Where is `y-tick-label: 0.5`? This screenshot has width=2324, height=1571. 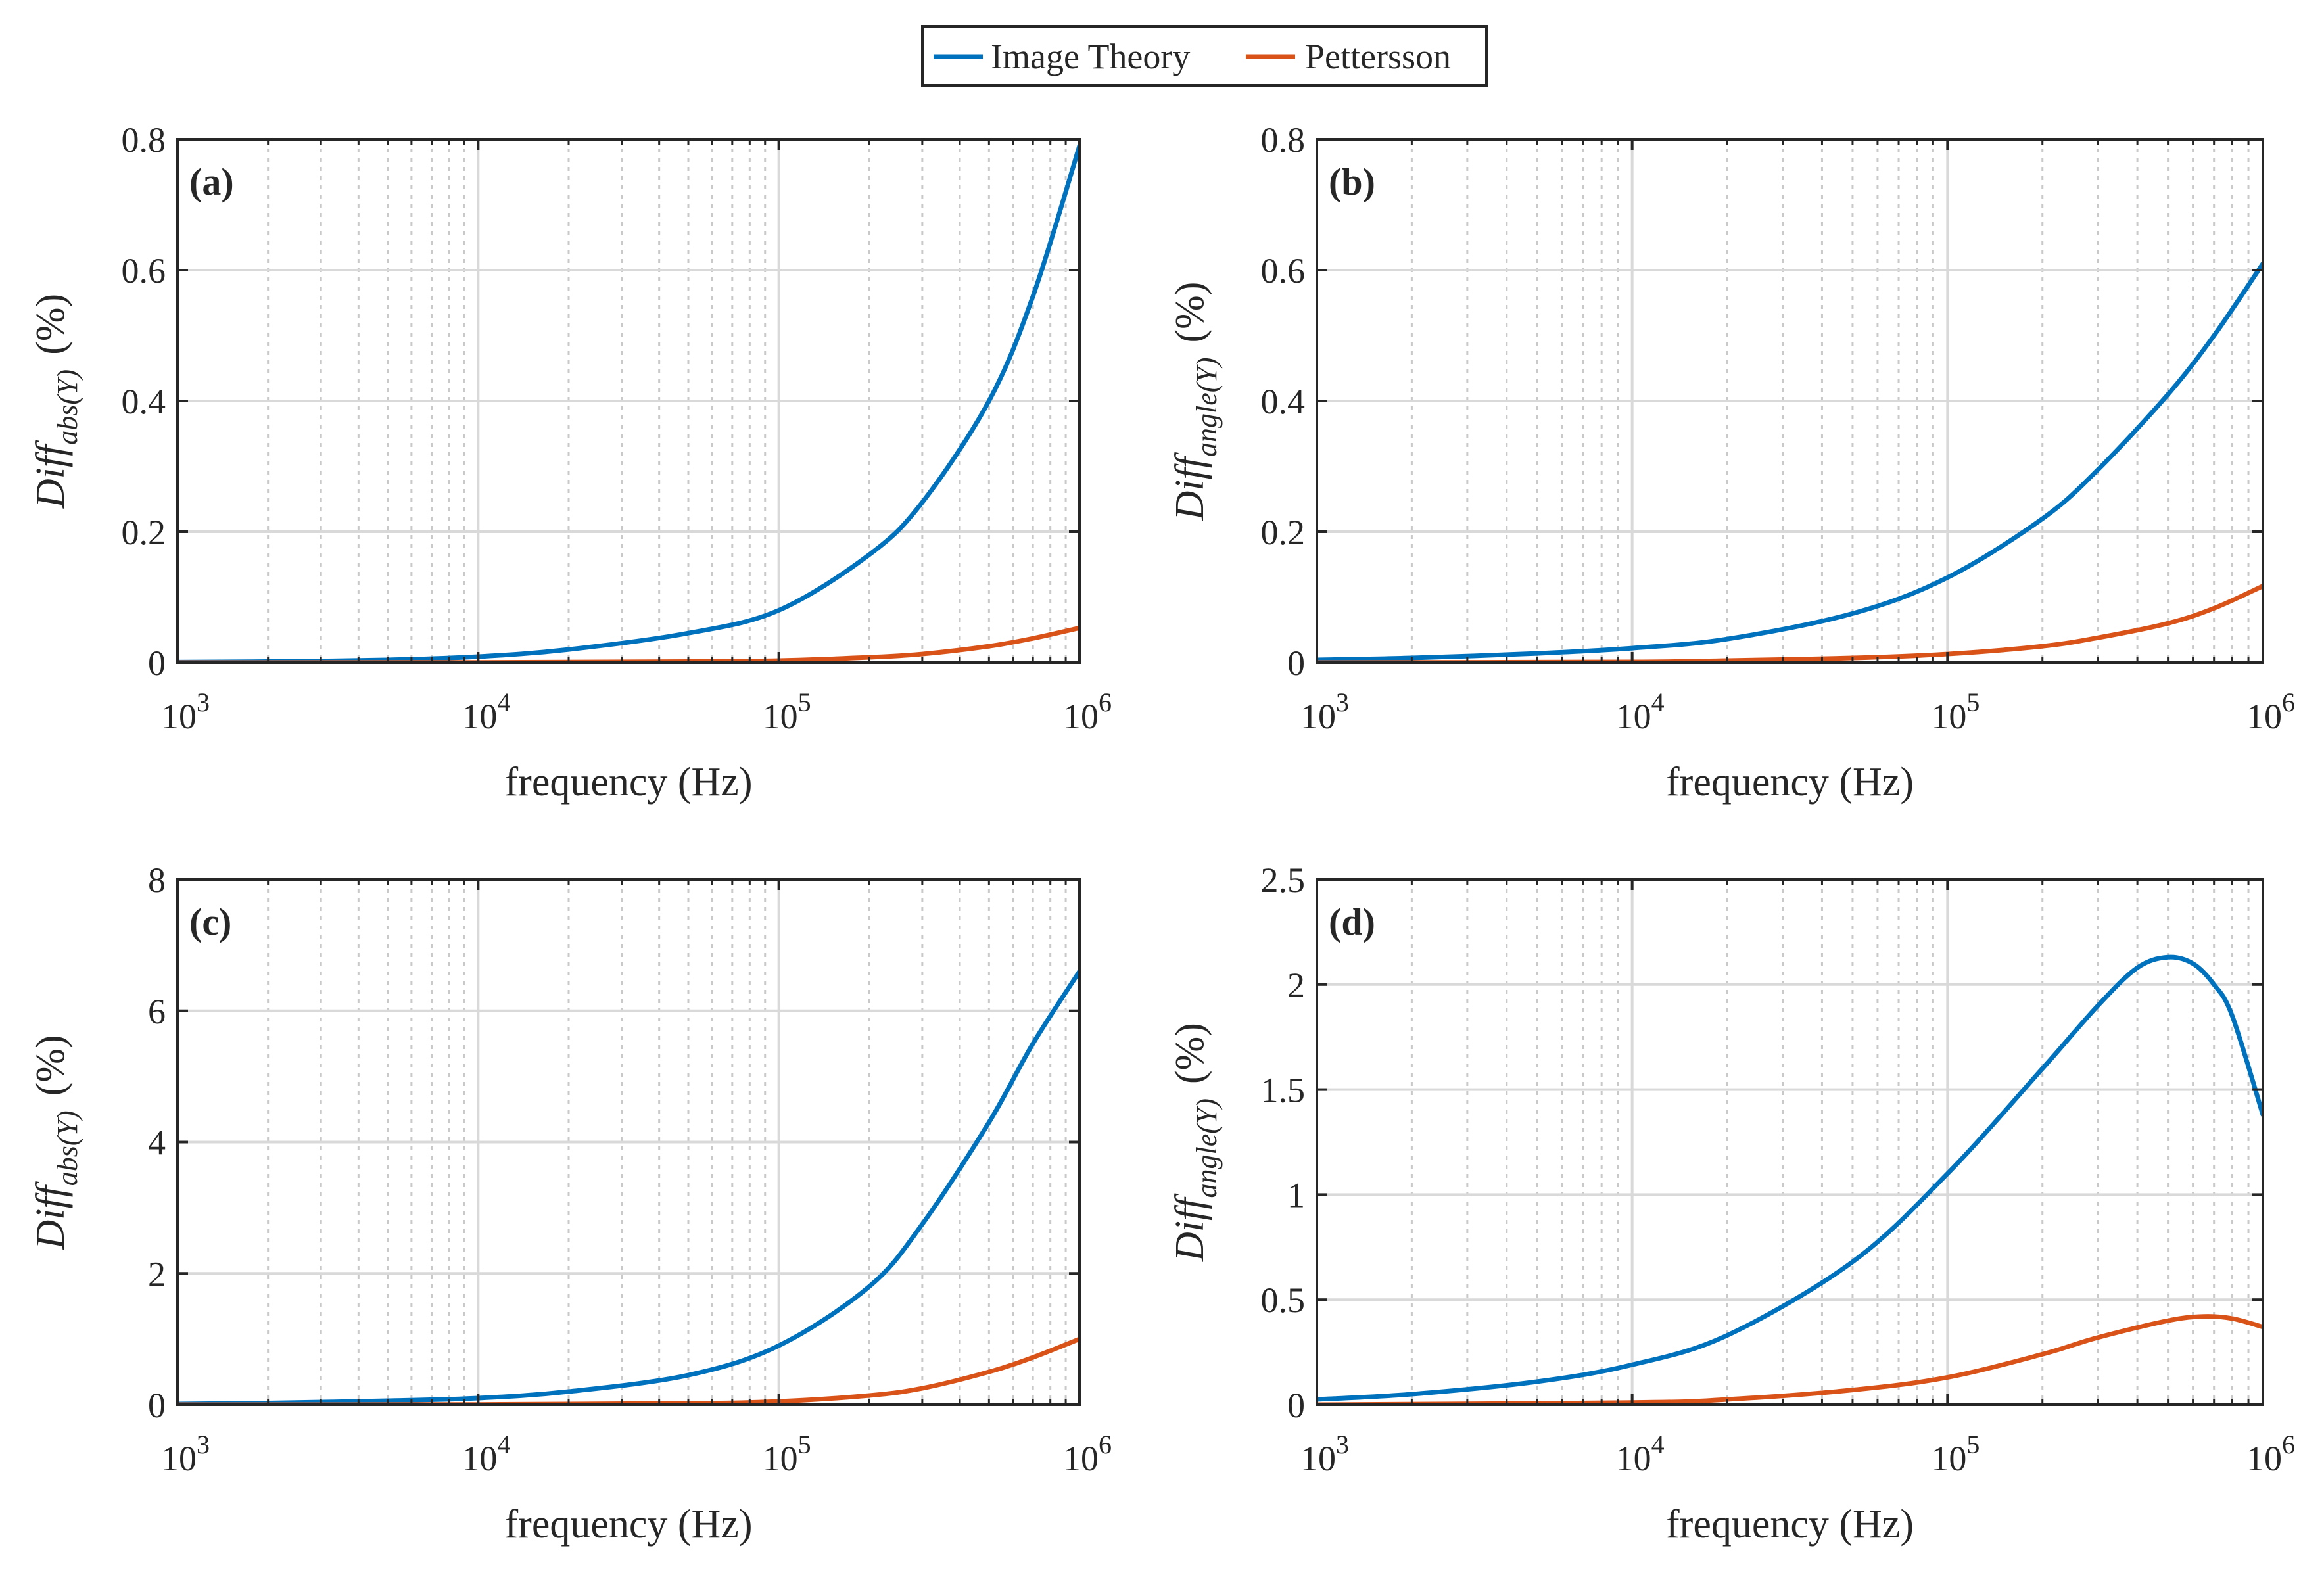 y-tick-label: 0.5 is located at coordinates (1283, 1300).